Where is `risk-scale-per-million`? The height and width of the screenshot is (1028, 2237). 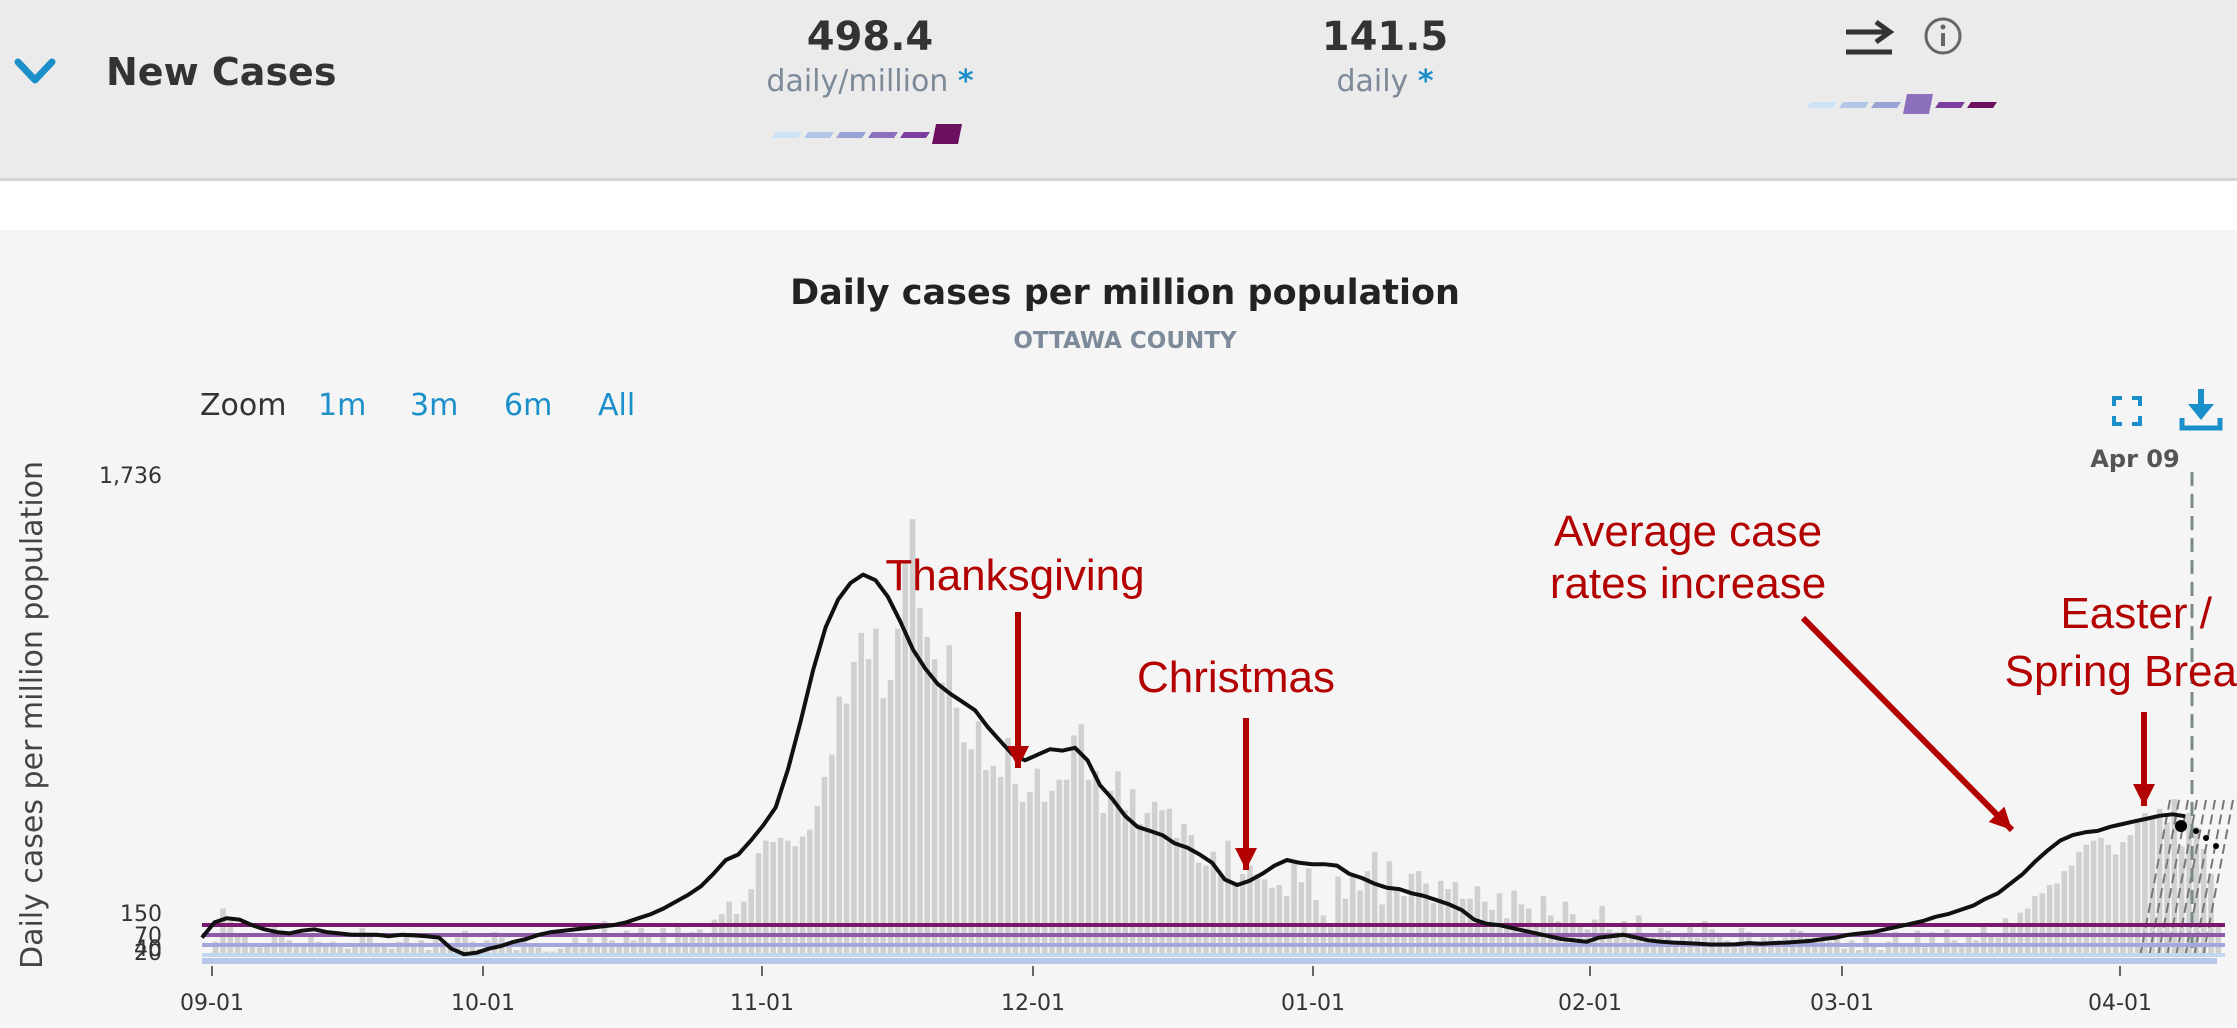
risk-scale-per-million is located at coordinates (867, 134).